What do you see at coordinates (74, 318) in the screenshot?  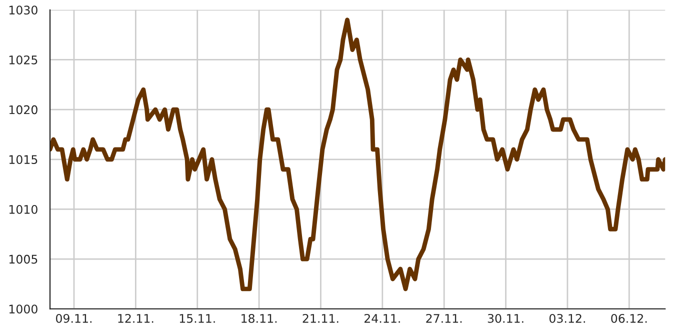 I see `x-tick-label: 09.11.` at bounding box center [74, 318].